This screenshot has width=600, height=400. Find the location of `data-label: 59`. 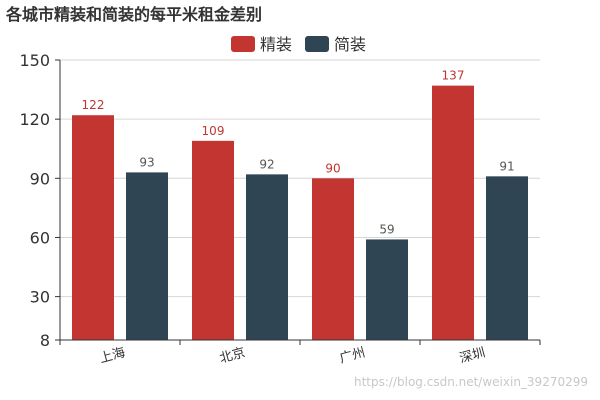

data-label: 59 is located at coordinates (386, 229).